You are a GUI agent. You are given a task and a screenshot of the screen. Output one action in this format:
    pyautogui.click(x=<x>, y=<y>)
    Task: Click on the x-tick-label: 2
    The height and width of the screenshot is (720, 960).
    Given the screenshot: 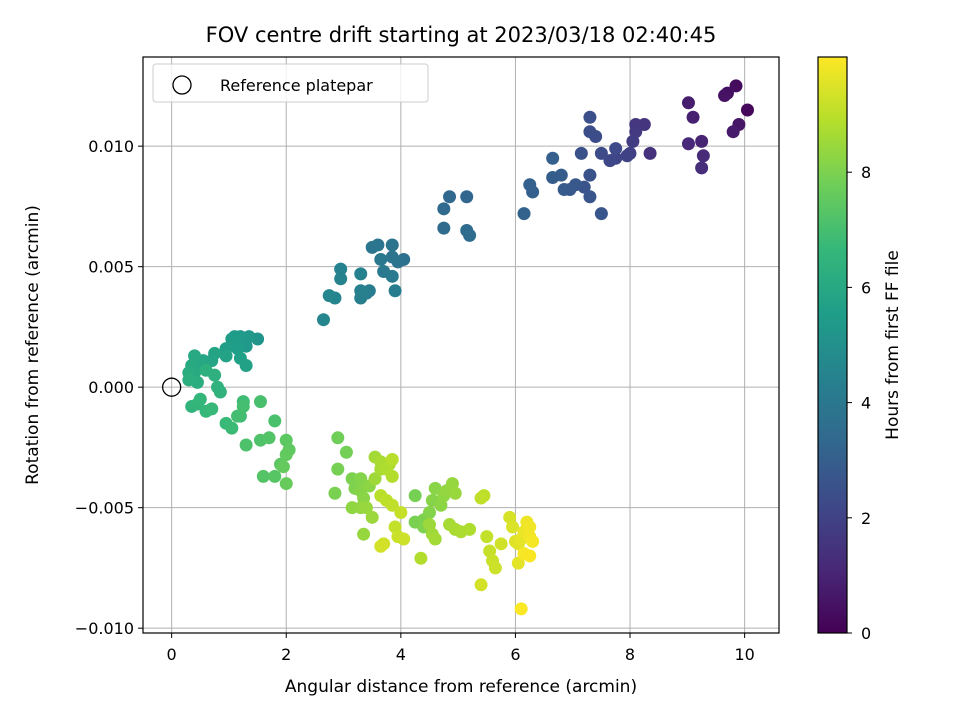 What is the action you would take?
    pyautogui.click(x=286, y=654)
    